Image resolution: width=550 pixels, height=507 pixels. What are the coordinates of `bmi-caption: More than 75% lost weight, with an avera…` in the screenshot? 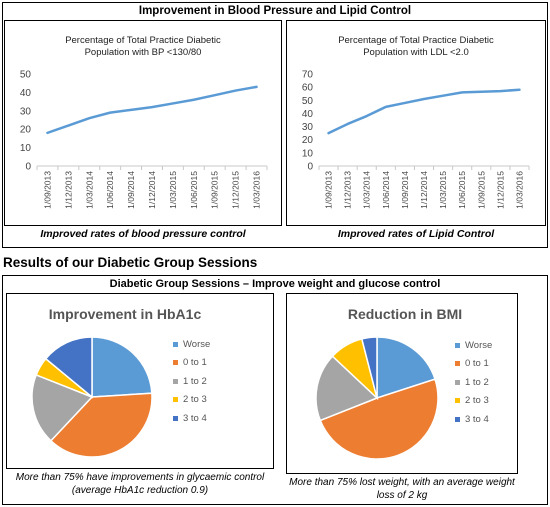 It's located at (402, 489).